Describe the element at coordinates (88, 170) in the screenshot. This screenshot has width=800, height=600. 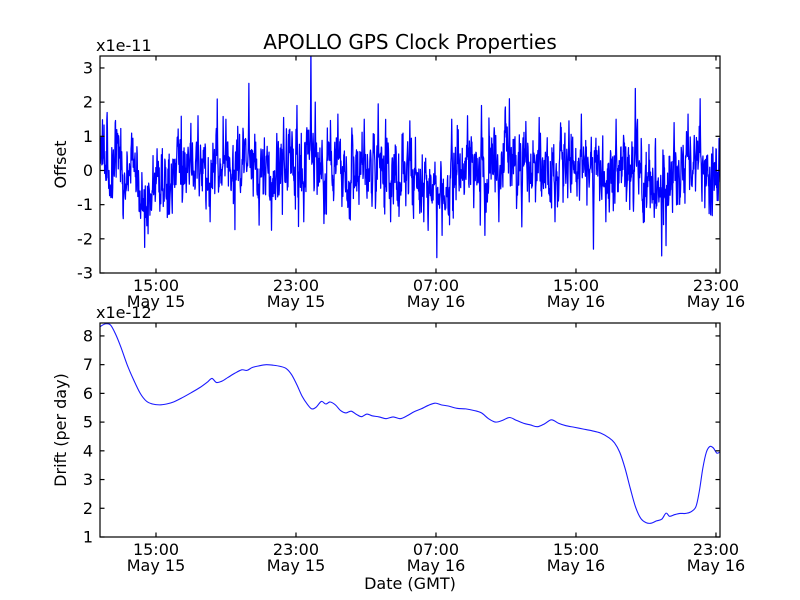
I see `y-tick-label: 0` at that location.